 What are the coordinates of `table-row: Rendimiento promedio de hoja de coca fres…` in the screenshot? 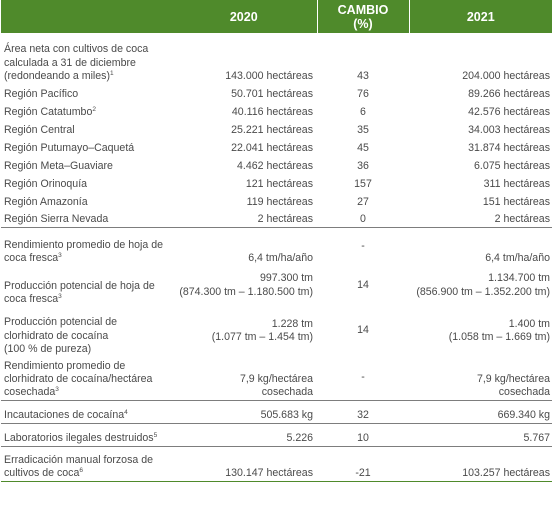 It's located at (276, 246).